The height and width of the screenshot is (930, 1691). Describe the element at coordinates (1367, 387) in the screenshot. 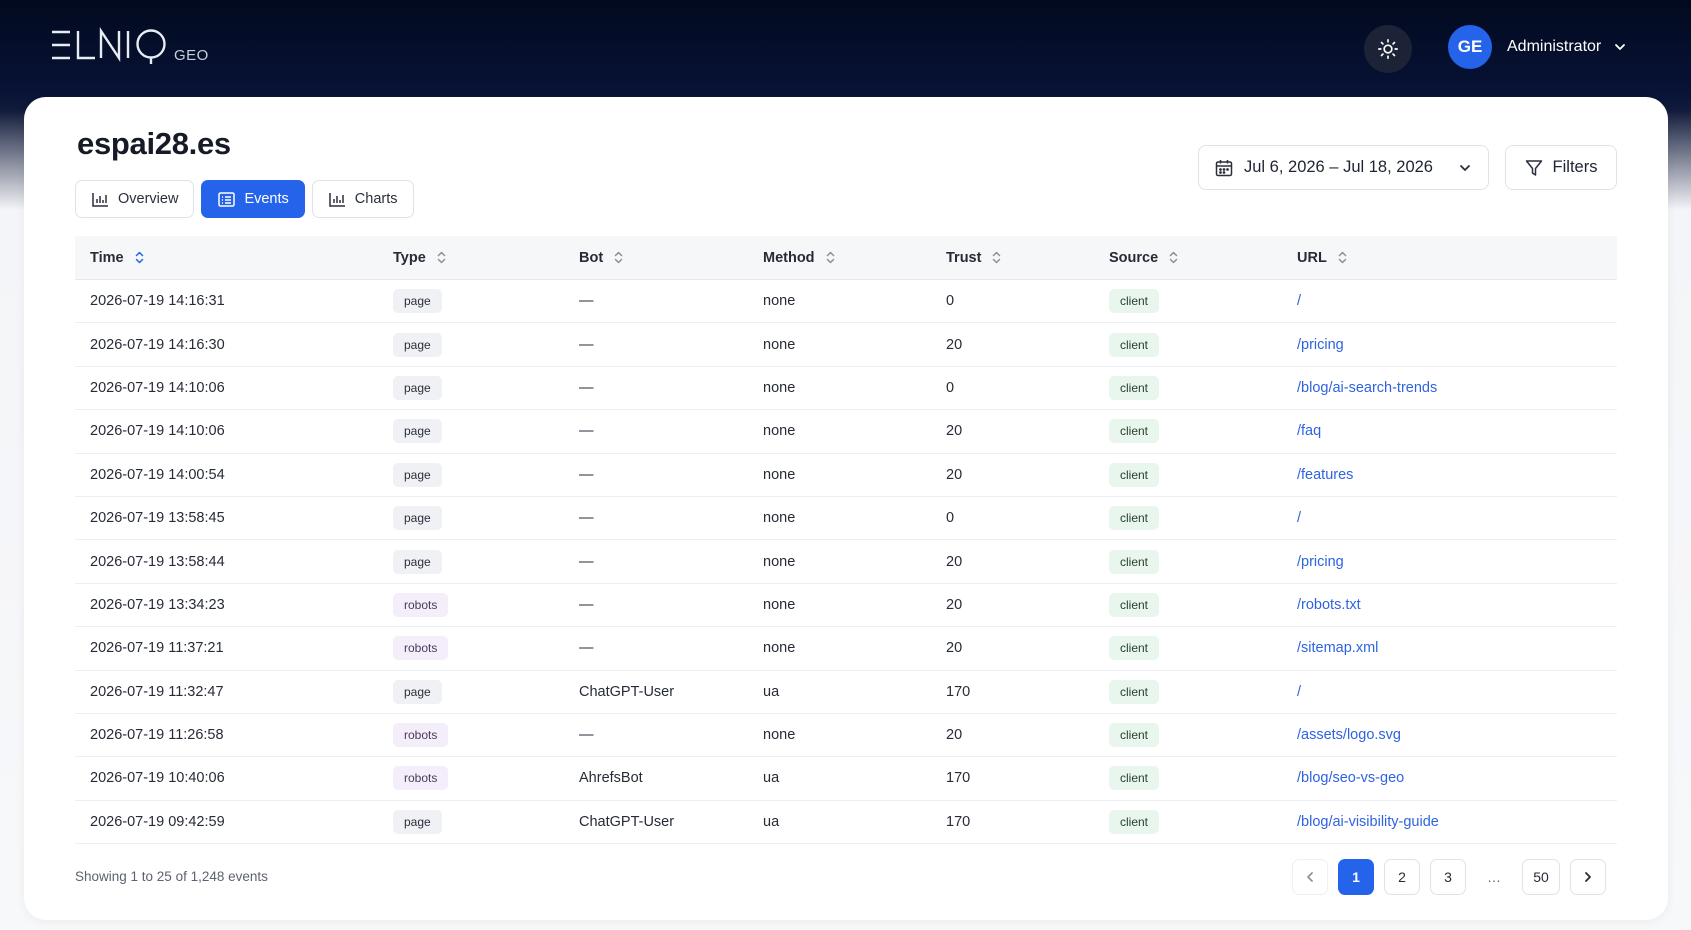

I see `url-link: /blog/ai-search-trends` at that location.